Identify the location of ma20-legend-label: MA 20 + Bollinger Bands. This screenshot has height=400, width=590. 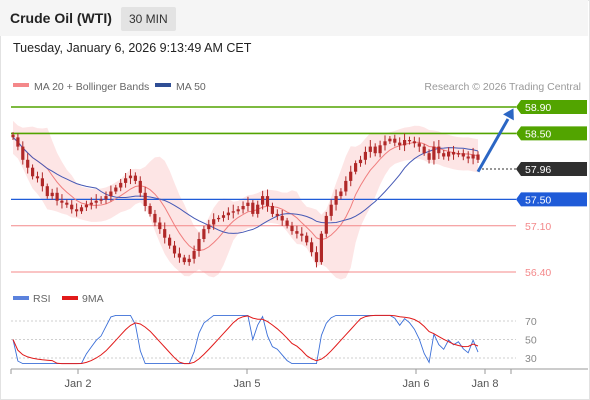
(91, 87).